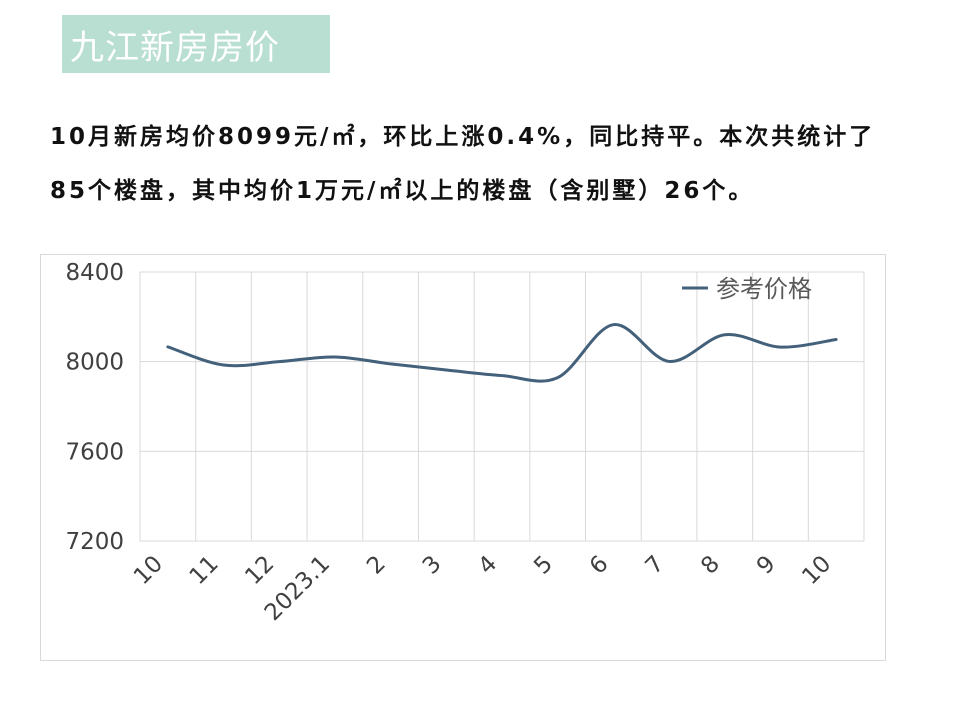  Describe the element at coordinates (599, 565) in the screenshot. I see `x-tick-label: 6` at that location.